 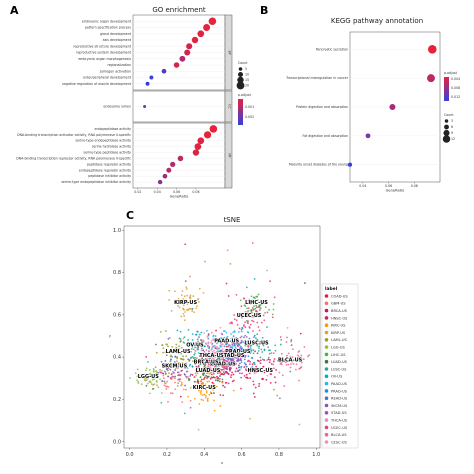 What do you see at coordinates (119, 65) in the screenshot?
I see `term-label: regionalization` at bounding box center [119, 65].